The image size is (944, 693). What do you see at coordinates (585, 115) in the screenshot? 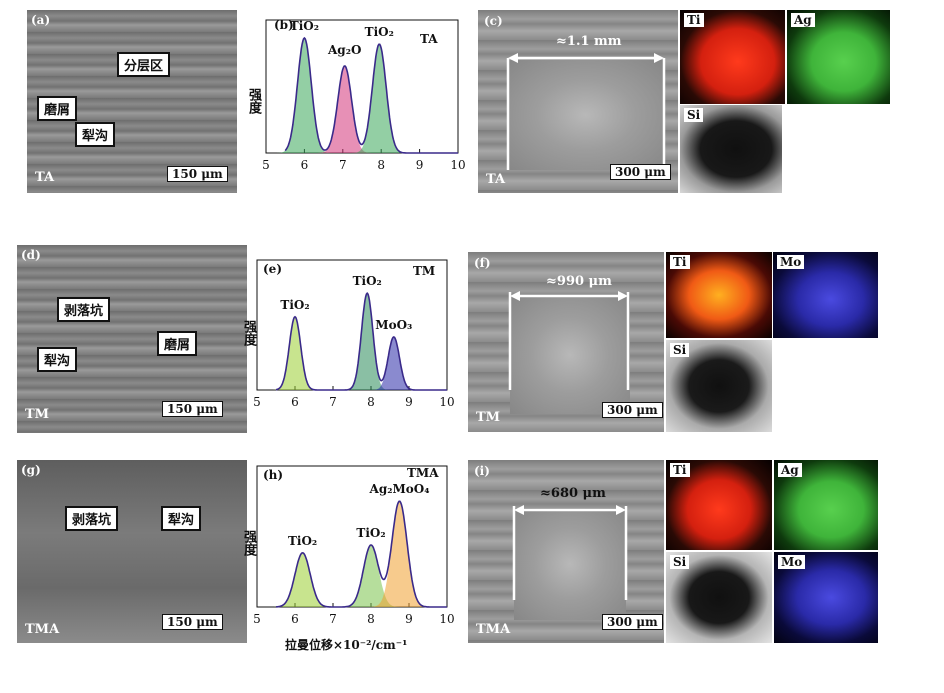
I see `wear-track-c` at bounding box center [585, 115].